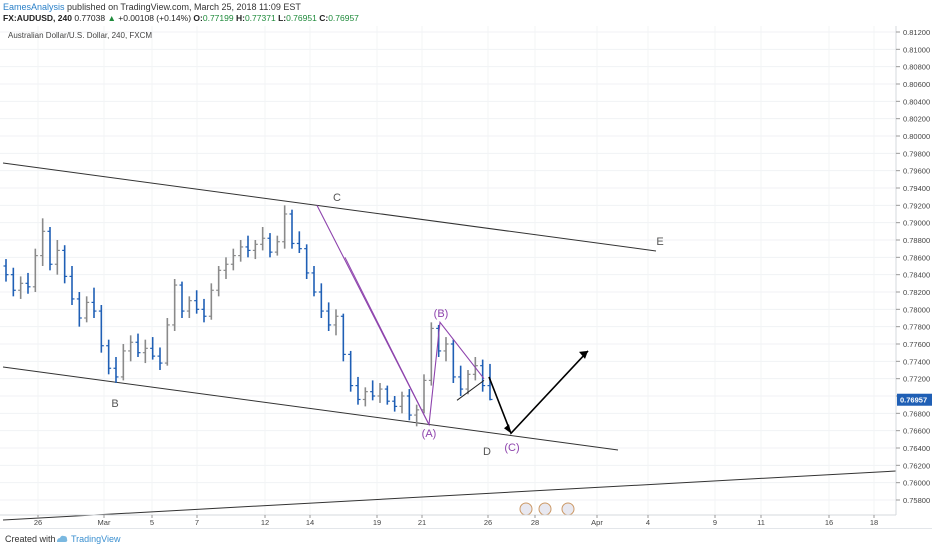  I want to click on price-tick-label: 0.76000, so click(916, 483).